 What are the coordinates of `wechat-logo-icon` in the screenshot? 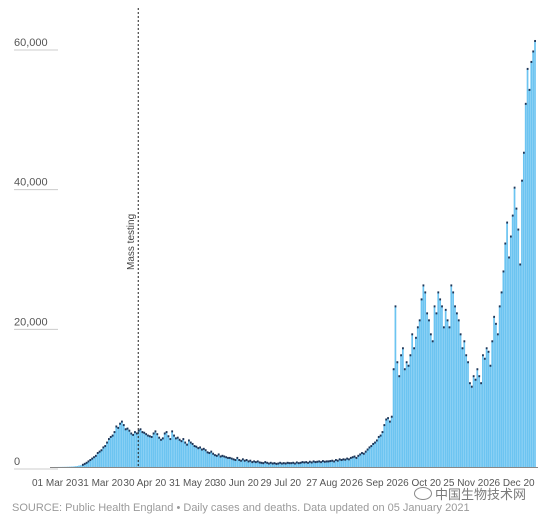 It's located at (423, 493).